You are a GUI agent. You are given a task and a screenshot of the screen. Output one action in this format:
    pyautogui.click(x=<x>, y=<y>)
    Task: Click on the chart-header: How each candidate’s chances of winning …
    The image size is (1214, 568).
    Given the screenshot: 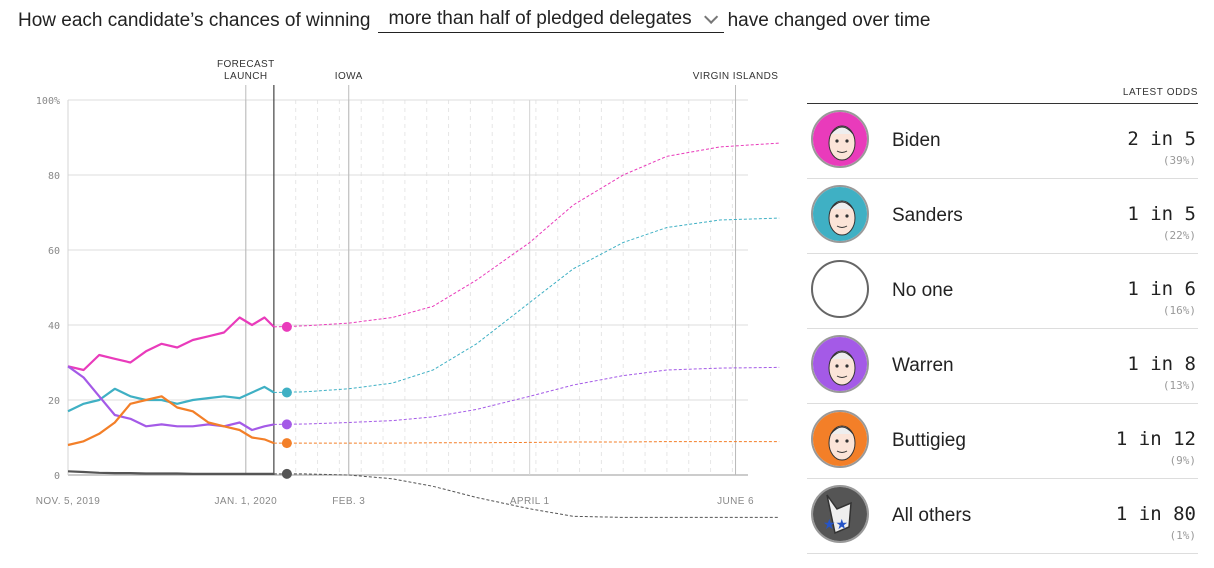 What is the action you would take?
    pyautogui.click(x=474, y=20)
    